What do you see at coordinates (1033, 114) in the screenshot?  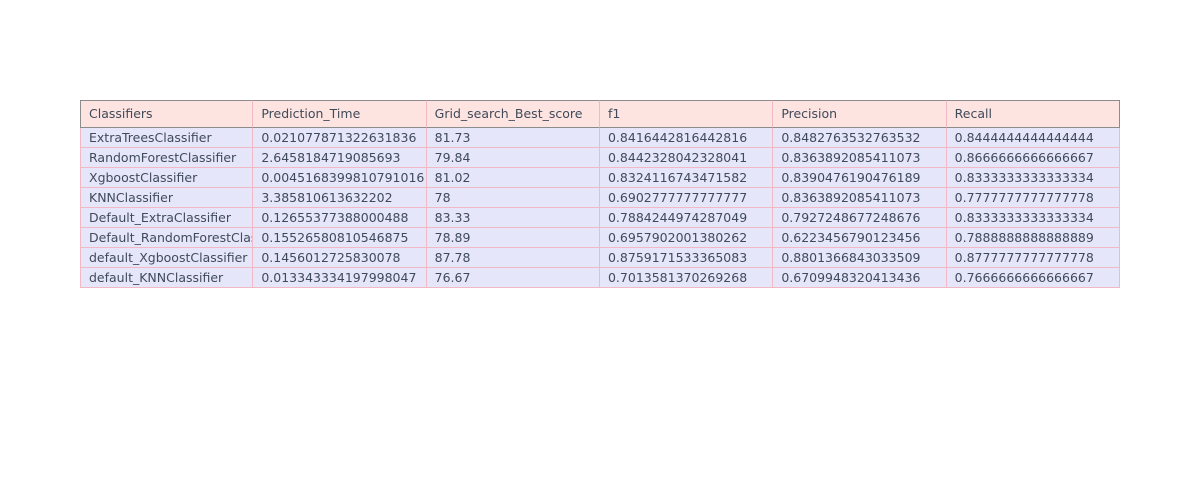 I see `column-header: Recall` at bounding box center [1033, 114].